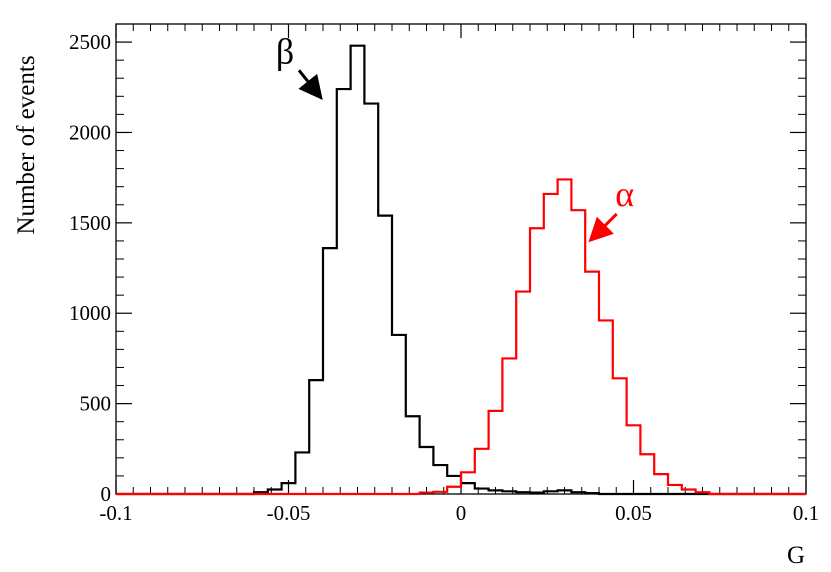  I want to click on y-tick-label: 2500, so click(90, 42).